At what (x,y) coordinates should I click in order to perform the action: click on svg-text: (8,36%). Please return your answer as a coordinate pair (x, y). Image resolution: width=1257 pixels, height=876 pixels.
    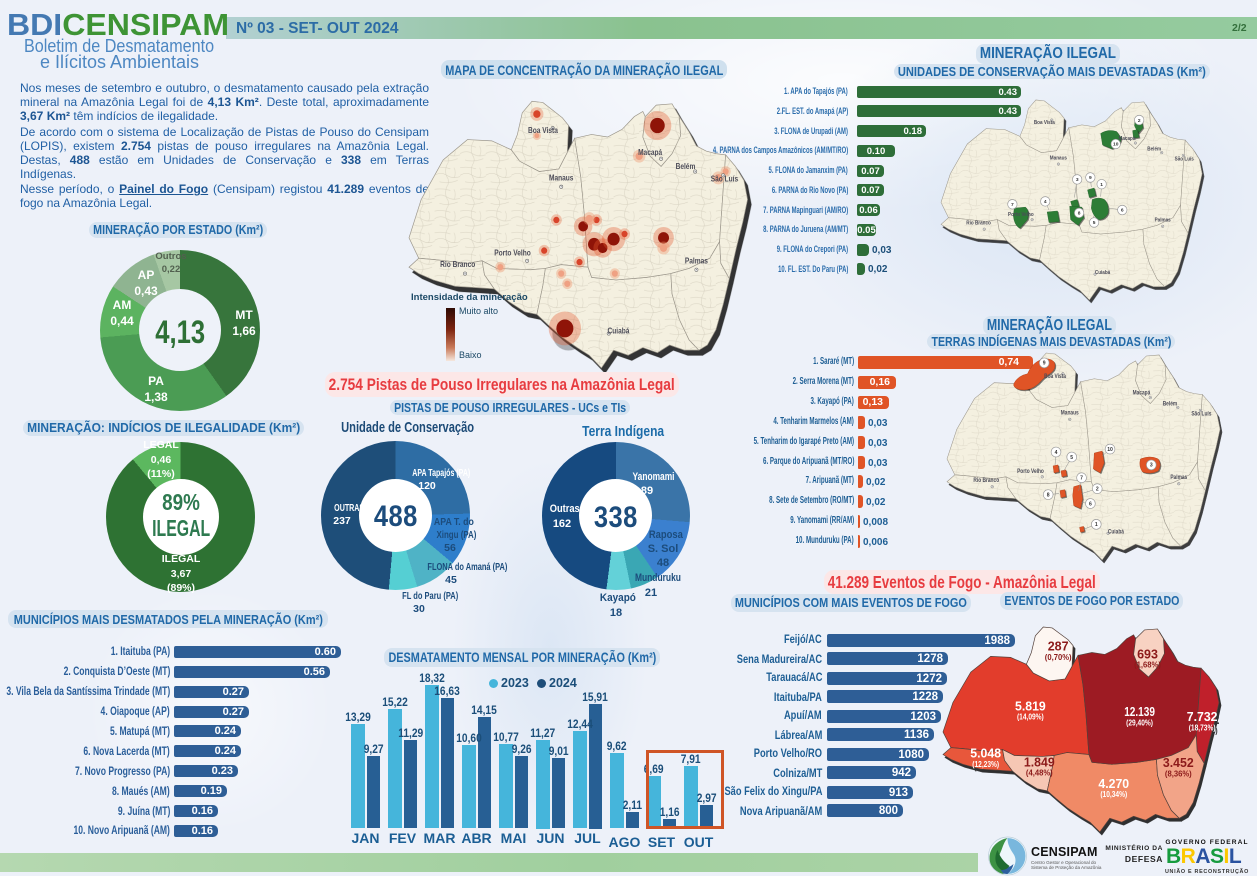
    Looking at the image, I should click on (1178, 774).